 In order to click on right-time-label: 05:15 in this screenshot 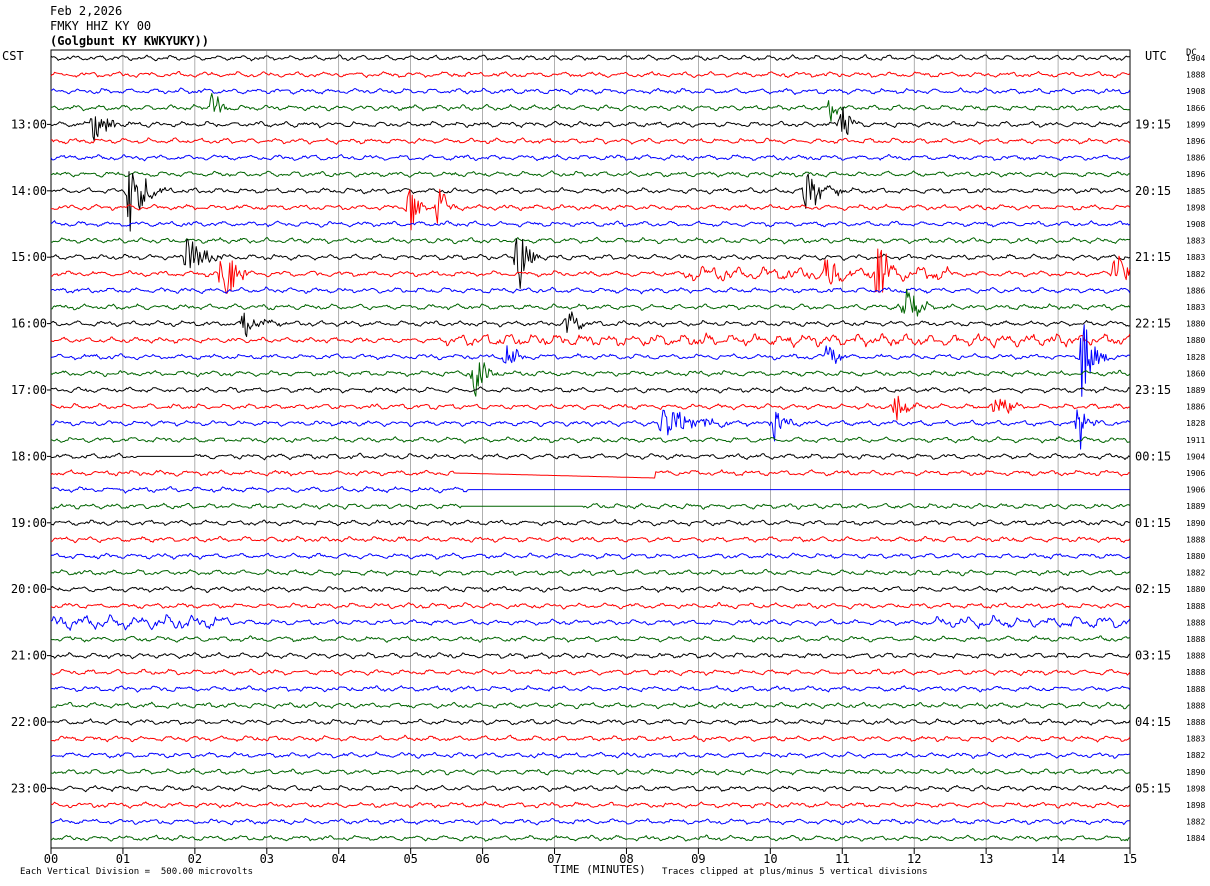, I will do `click(1153, 788)`.